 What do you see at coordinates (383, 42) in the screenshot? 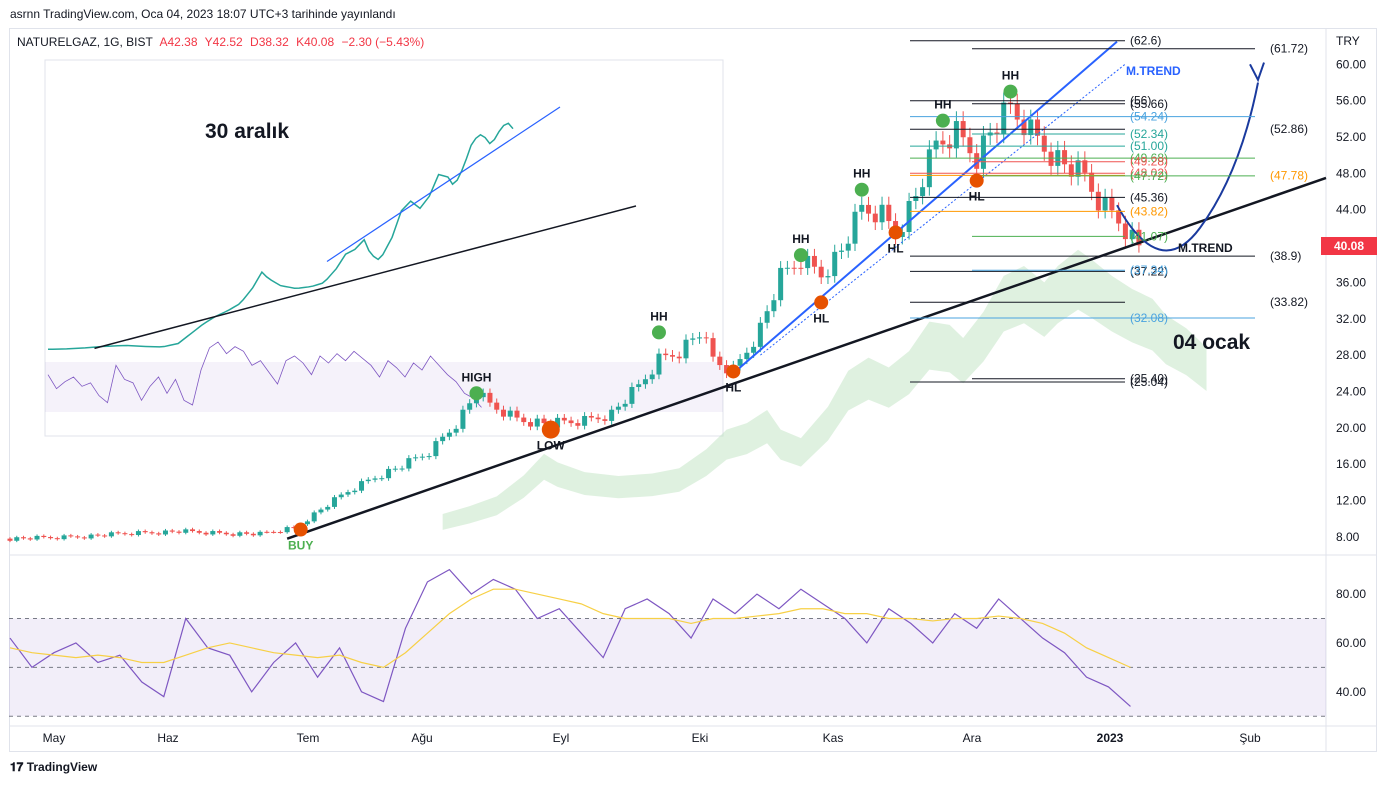
I see `legend-change: −2.30 (−5.43%)` at bounding box center [383, 42].